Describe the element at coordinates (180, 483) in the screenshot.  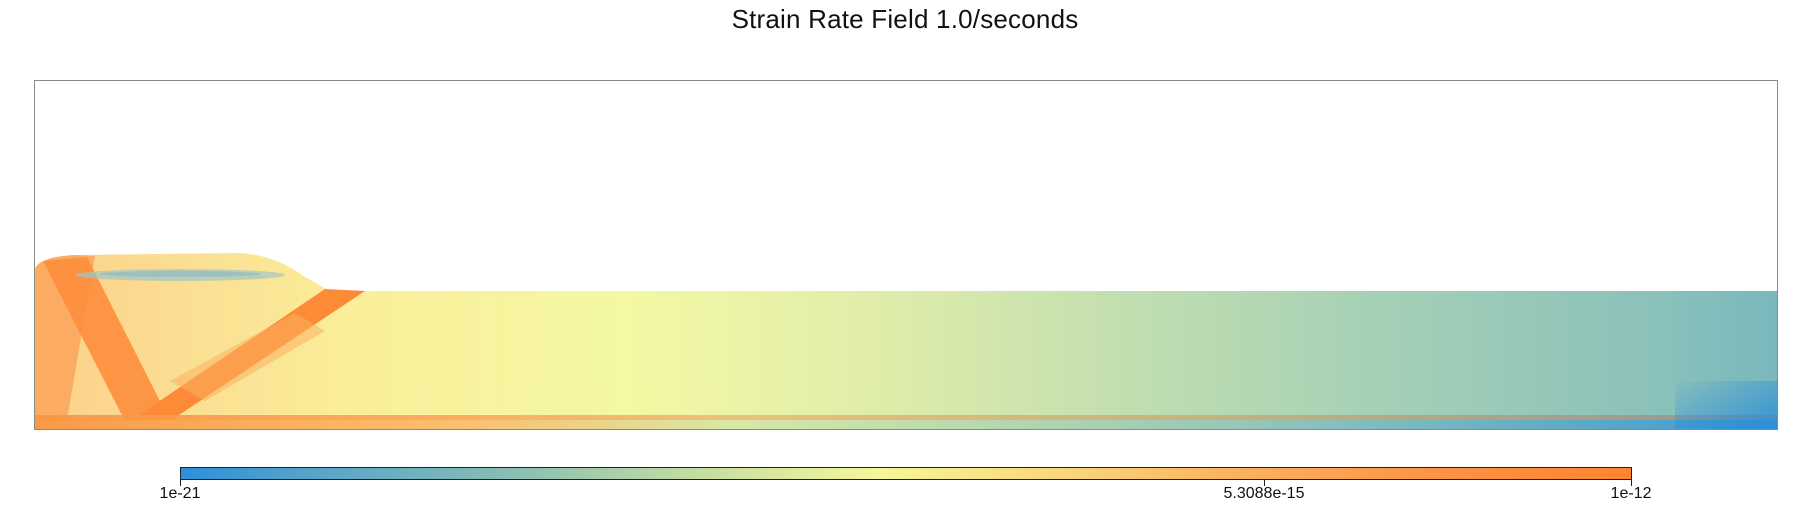
I see `colorbar-tick-min` at that location.